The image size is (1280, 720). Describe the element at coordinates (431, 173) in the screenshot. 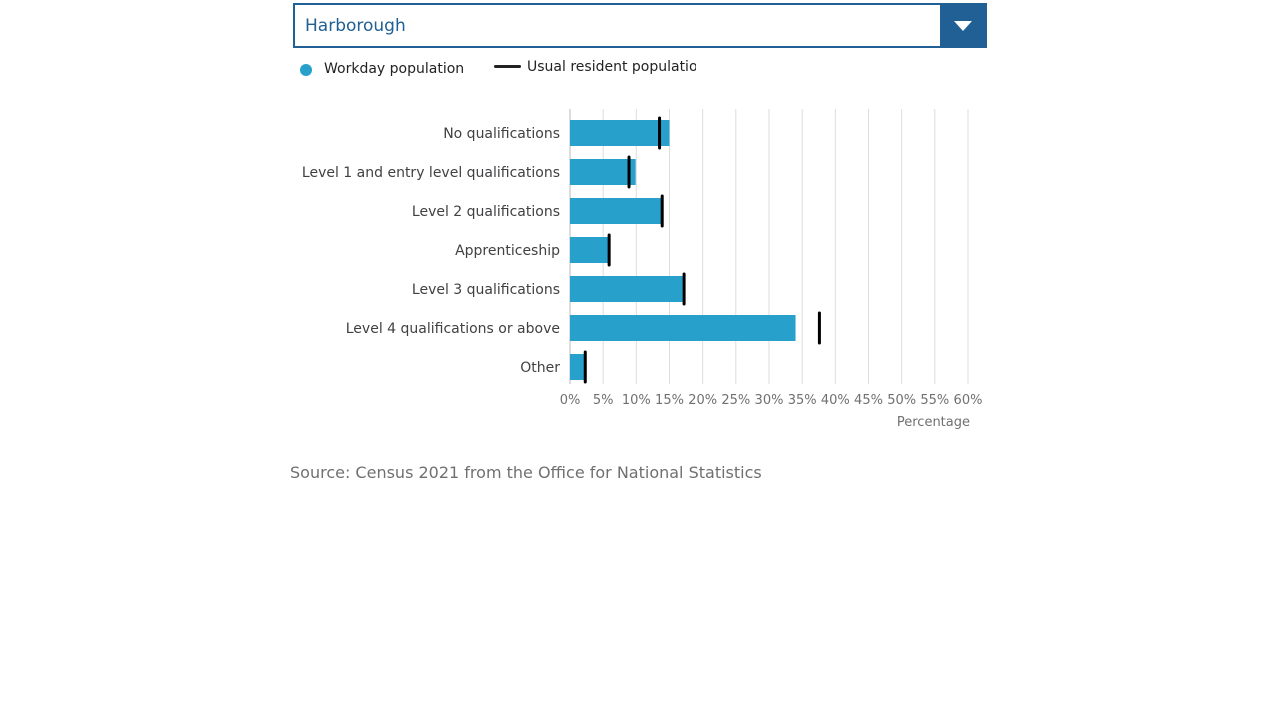

I see `category-label: Level 1 and entry level qualifications` at that location.